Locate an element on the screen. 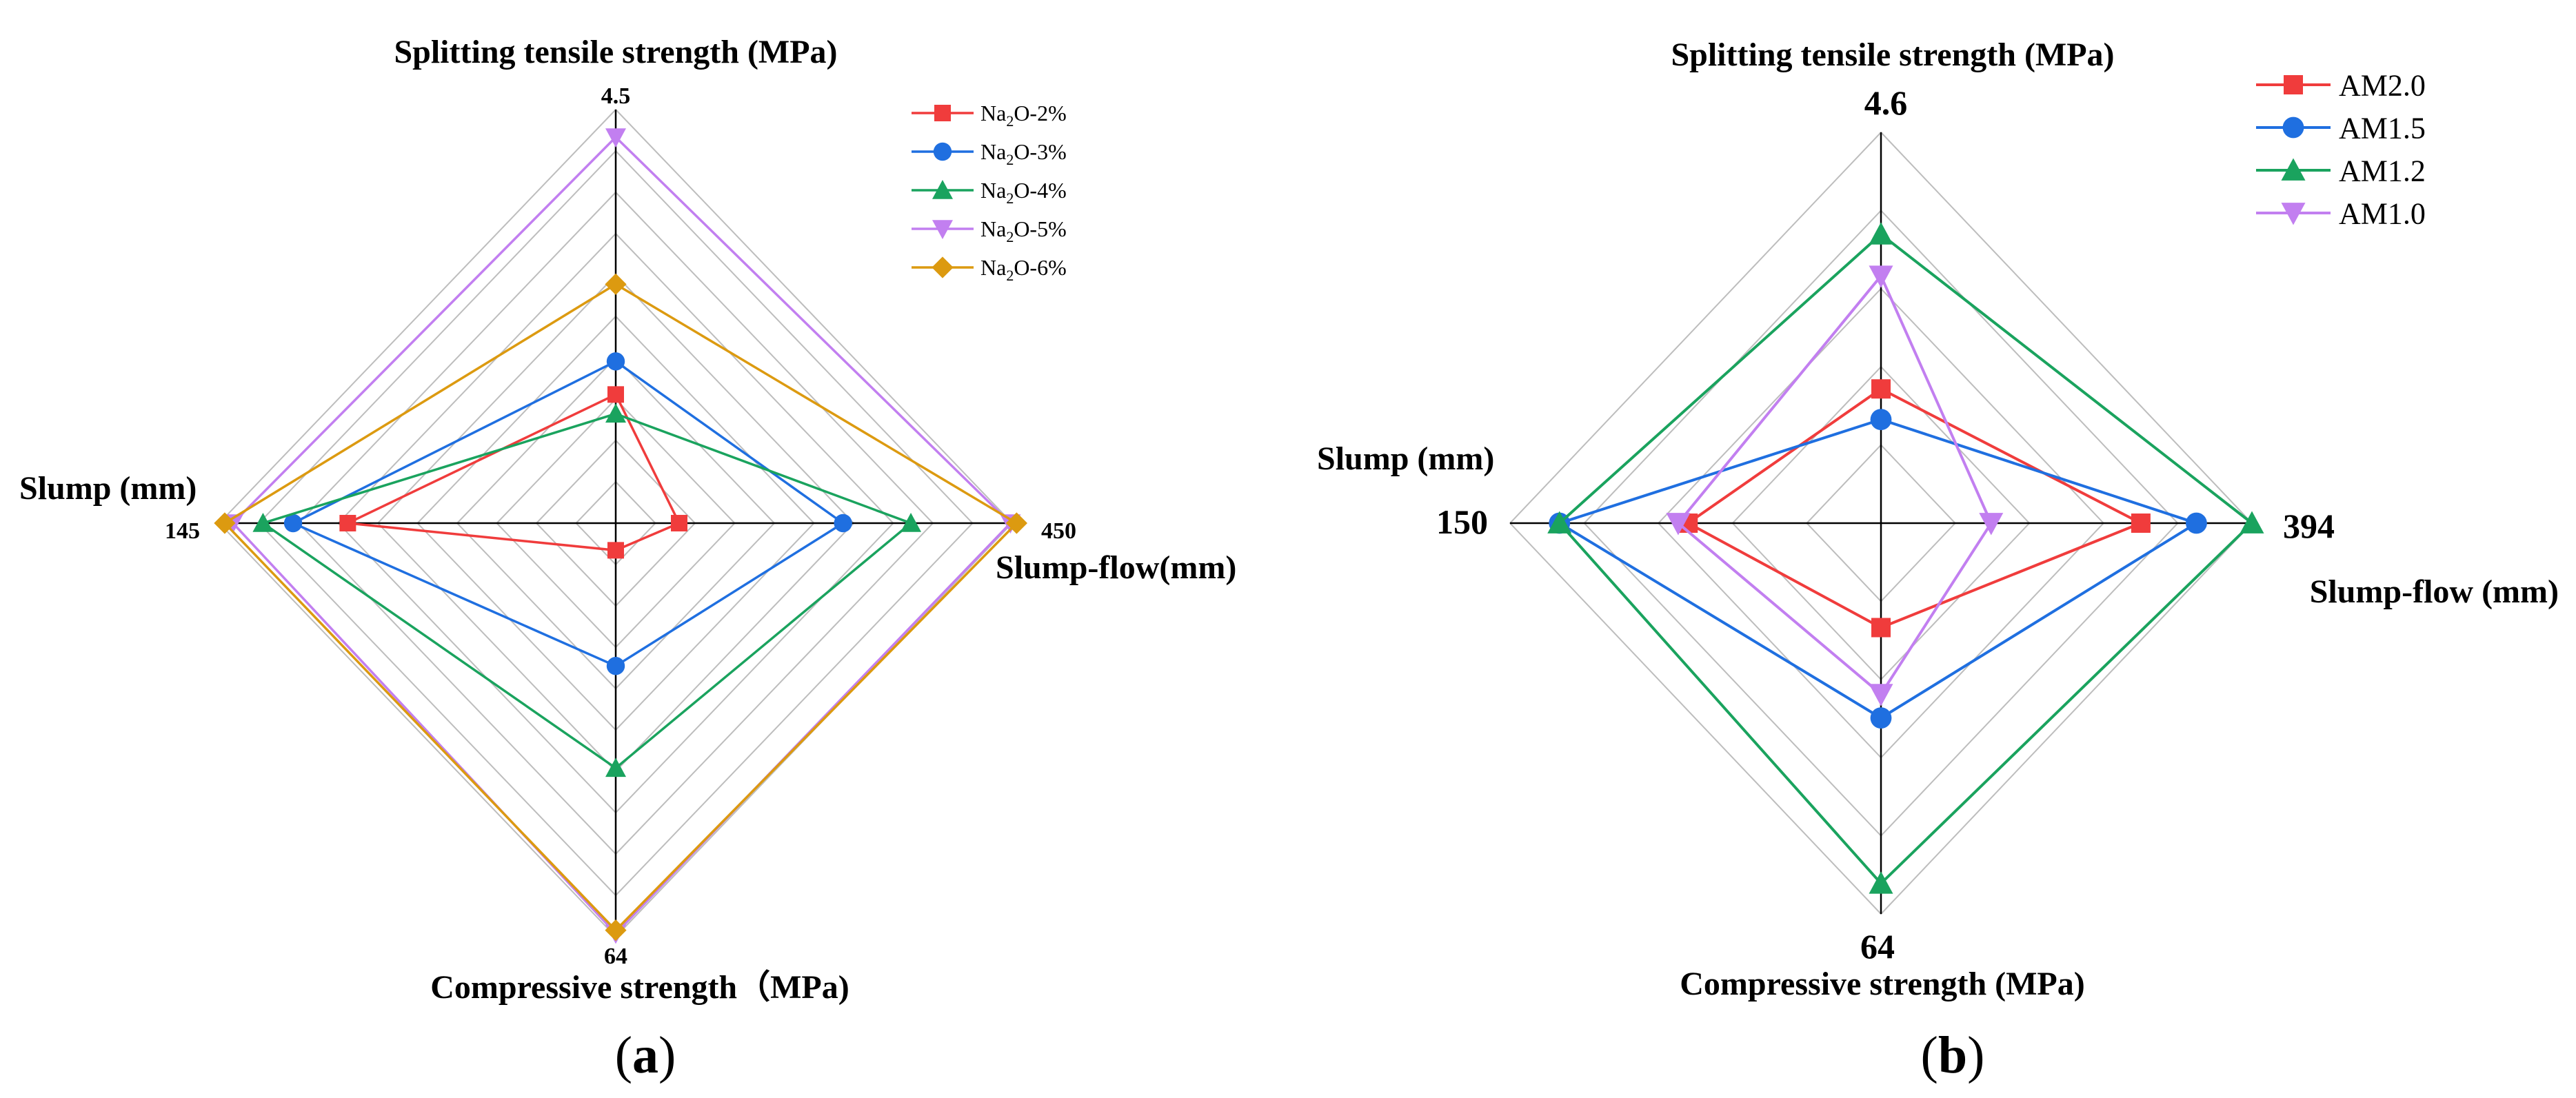 This screenshot has height=1098, width=2576. axis-max-left-a: 145 is located at coordinates (182, 531).